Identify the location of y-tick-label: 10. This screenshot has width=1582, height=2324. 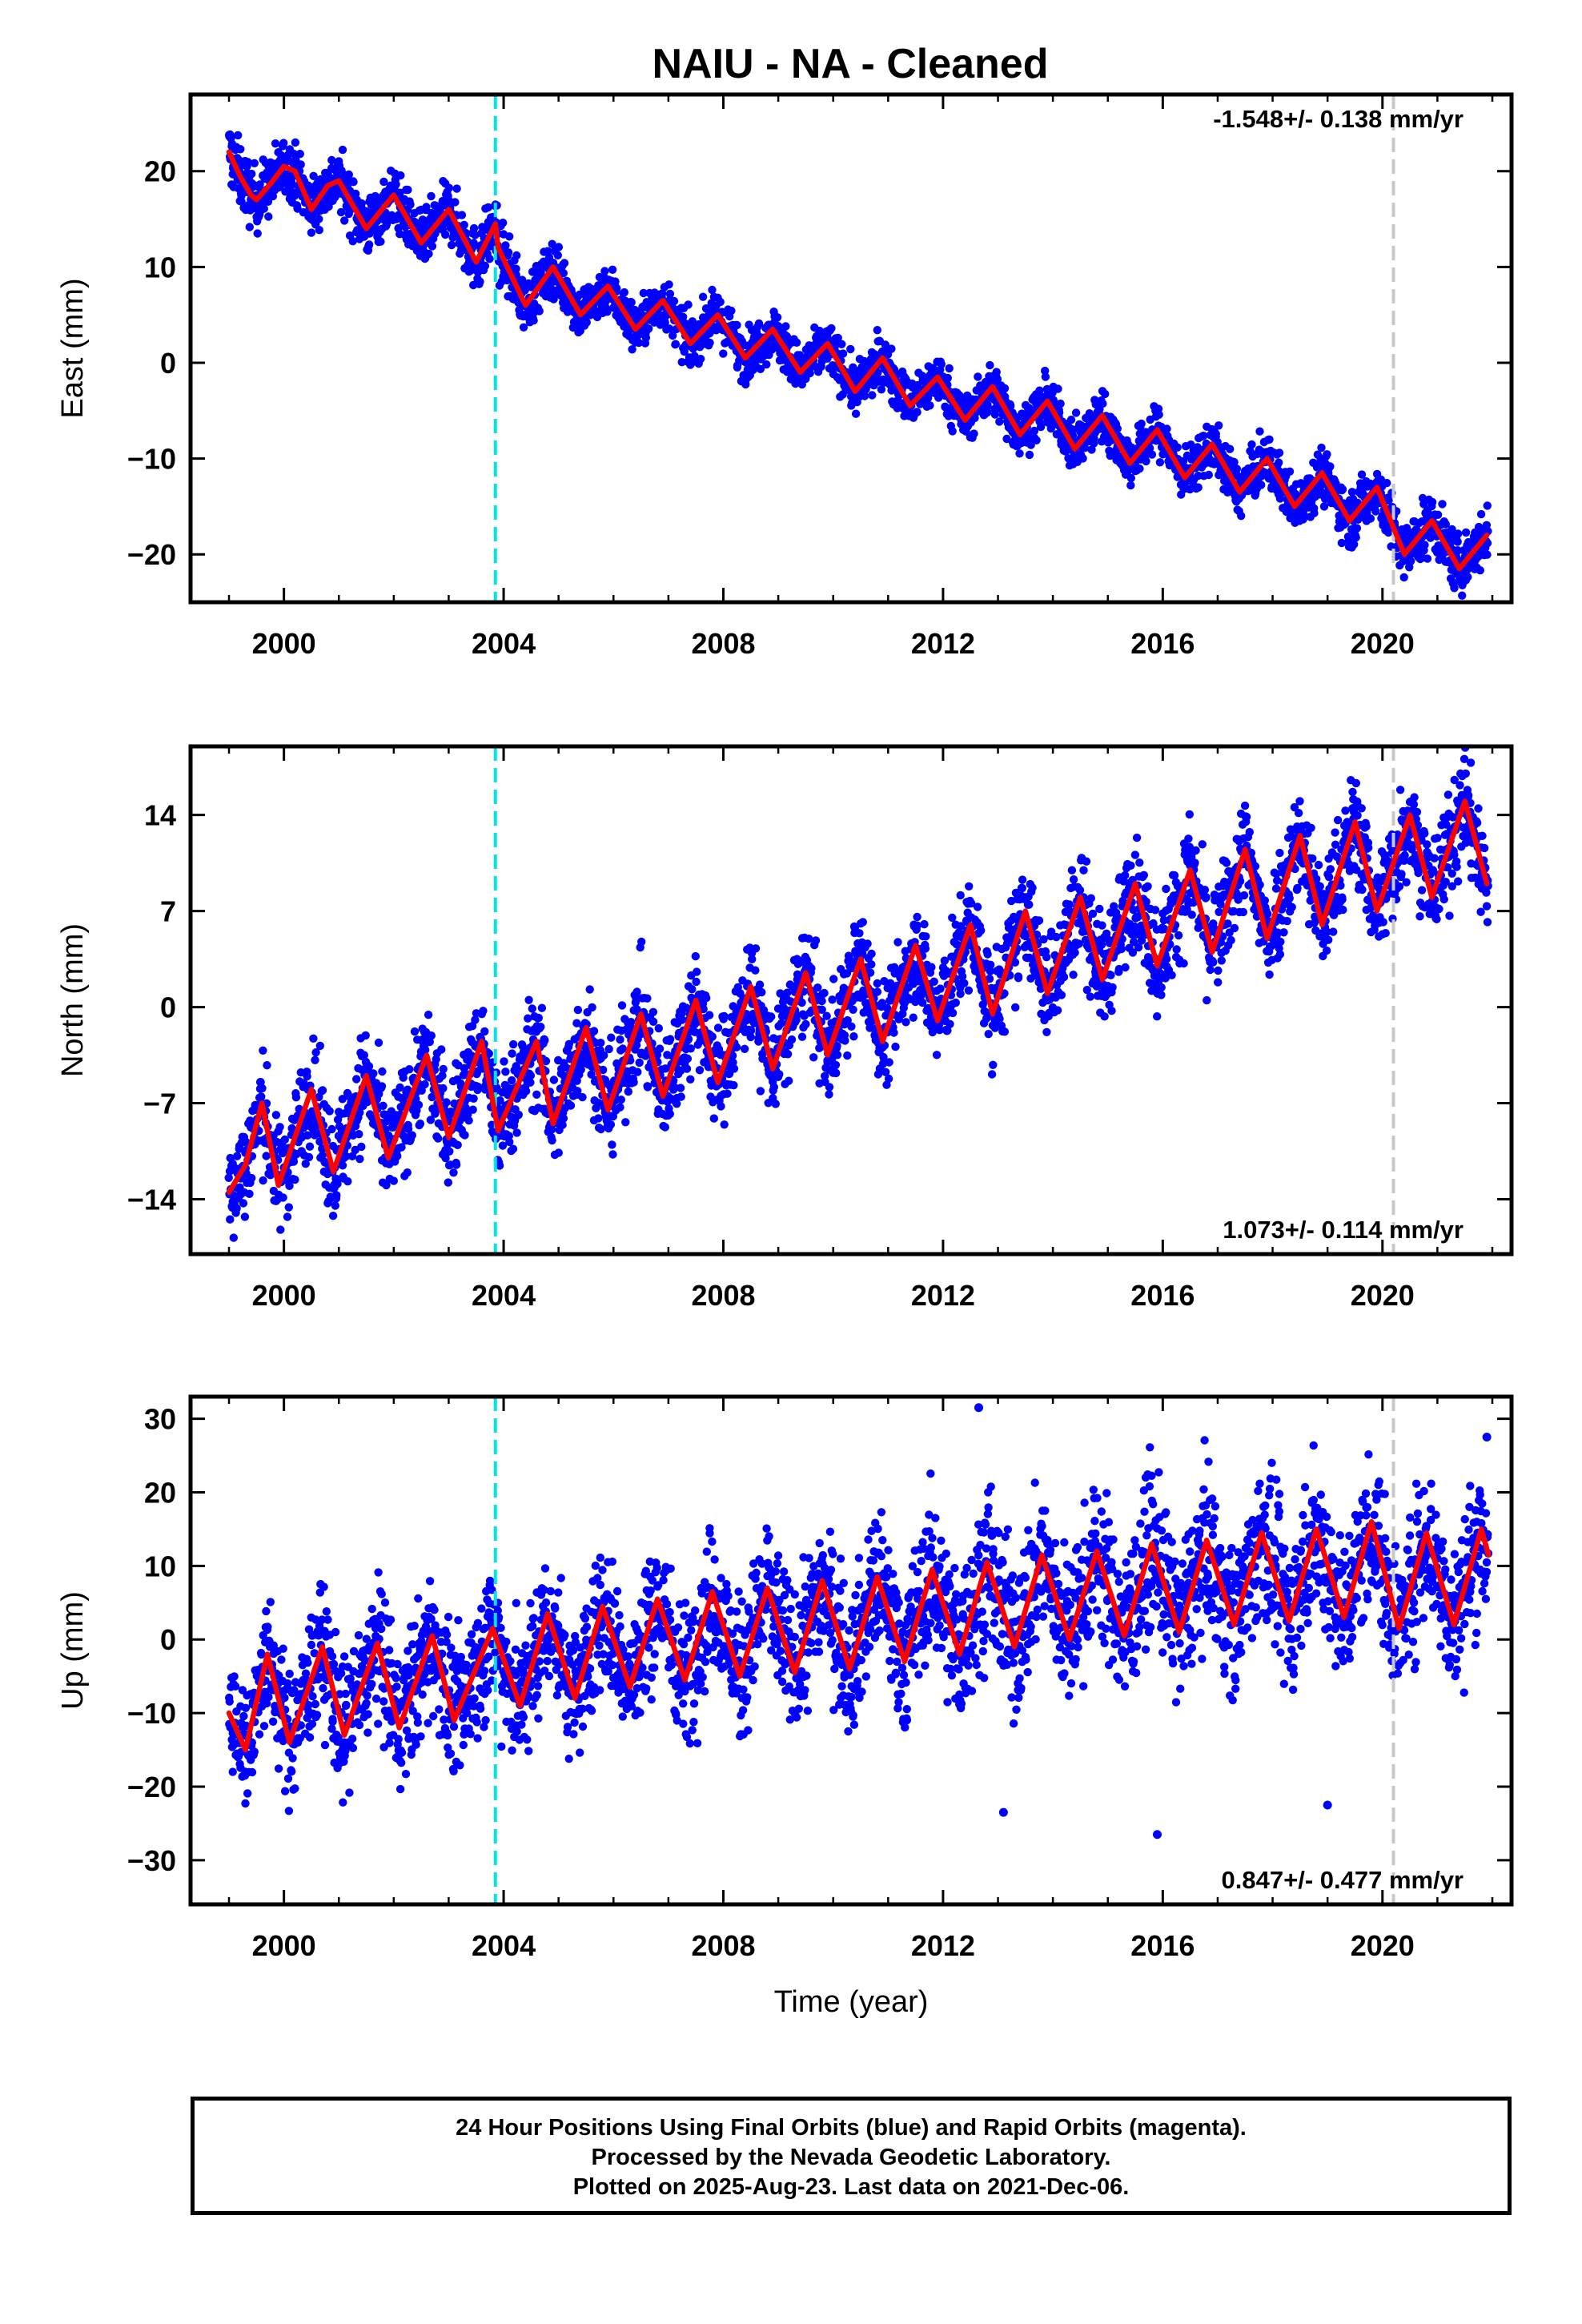
(160, 267).